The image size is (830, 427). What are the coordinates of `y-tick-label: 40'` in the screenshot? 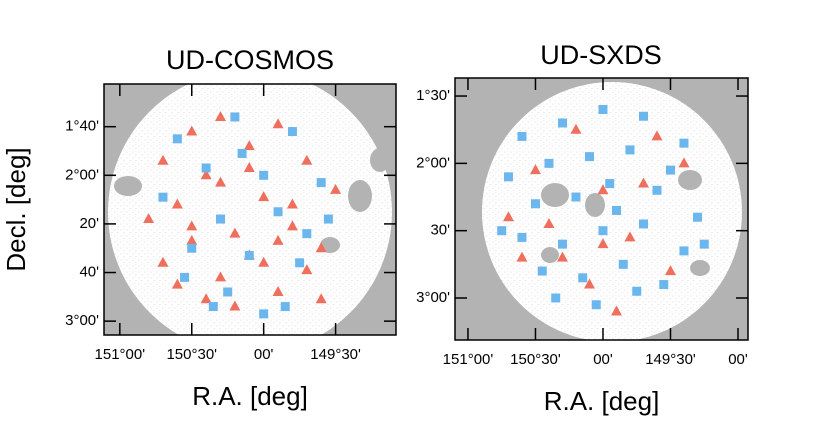 It's located at (89, 272).